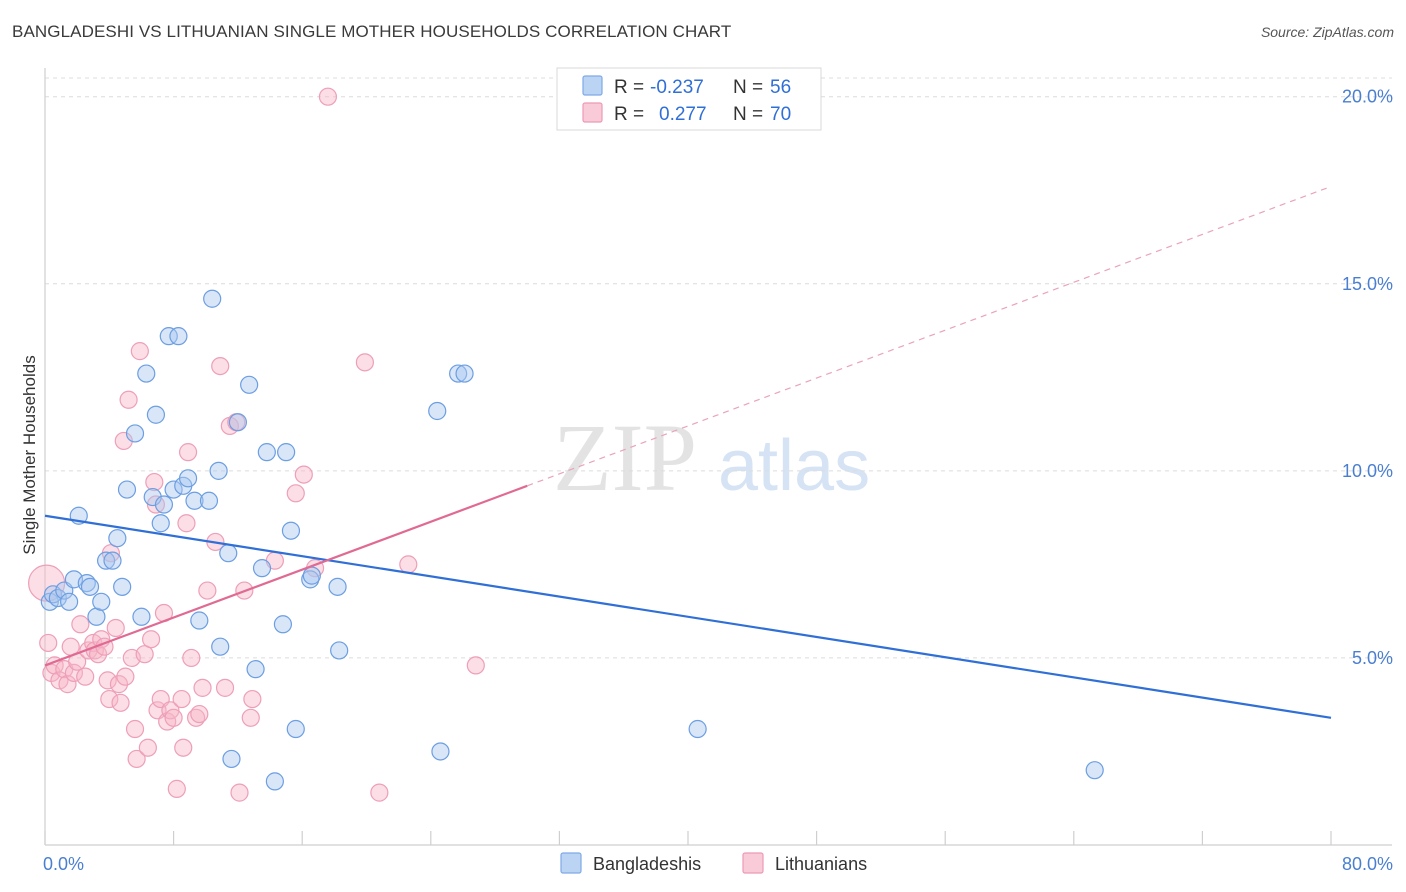 This screenshot has width=1406, height=892. I want to click on legend-swatch-lithuanians, so click(592, 112).